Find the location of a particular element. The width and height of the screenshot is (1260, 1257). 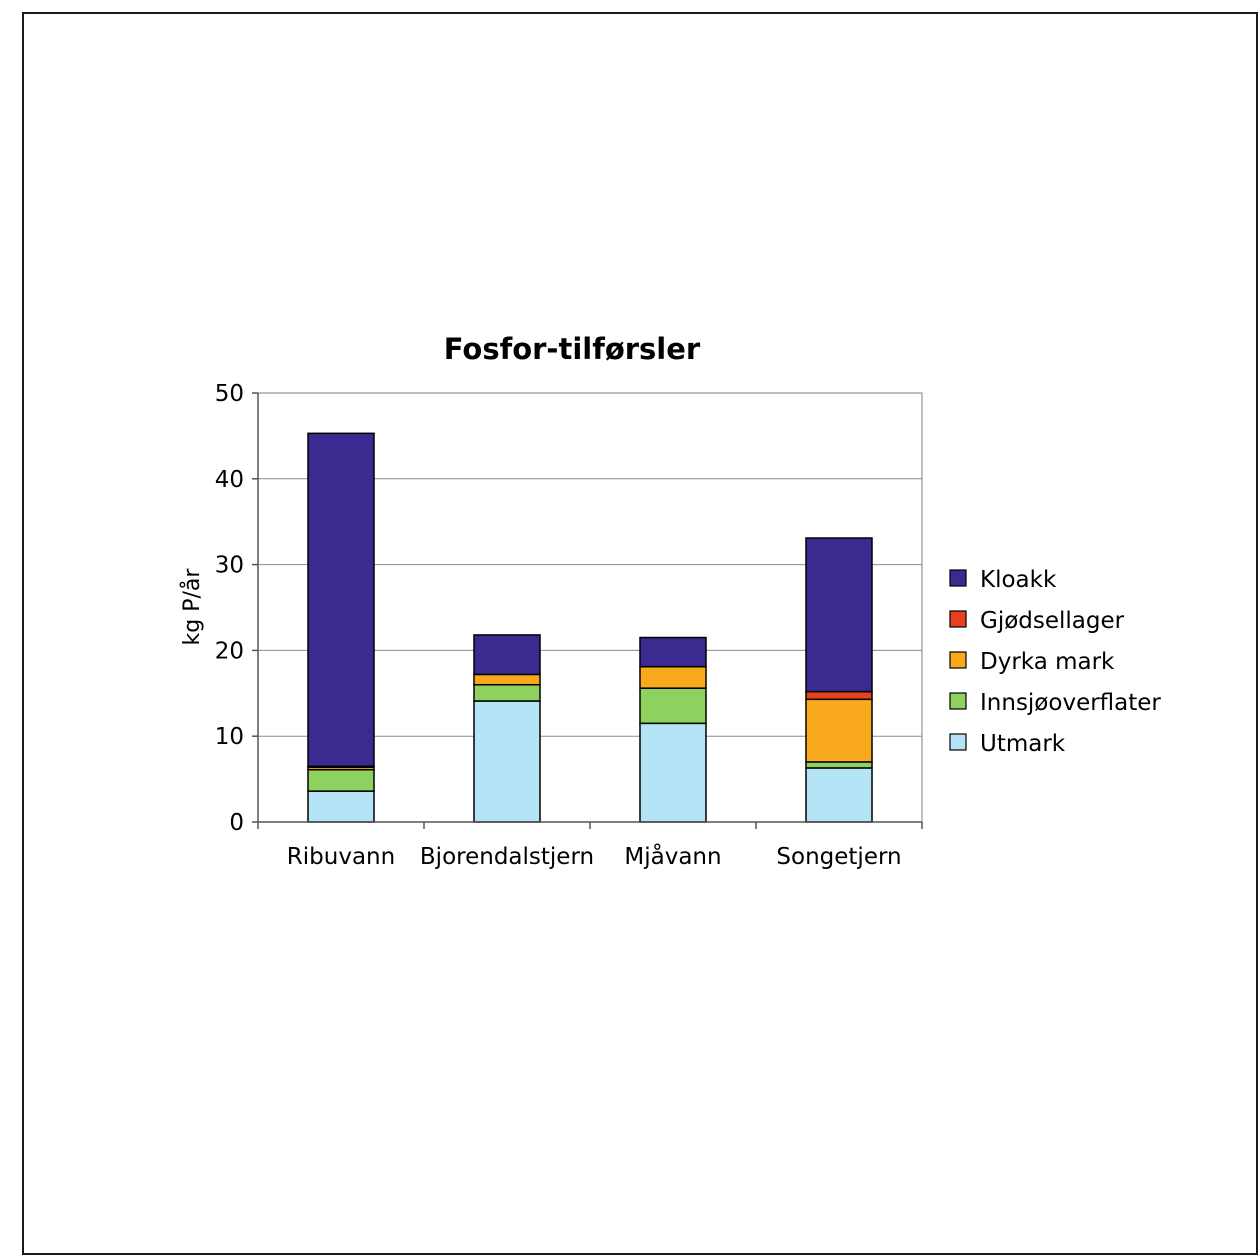

legend-swatch-gjodsellager is located at coordinates (958, 619).